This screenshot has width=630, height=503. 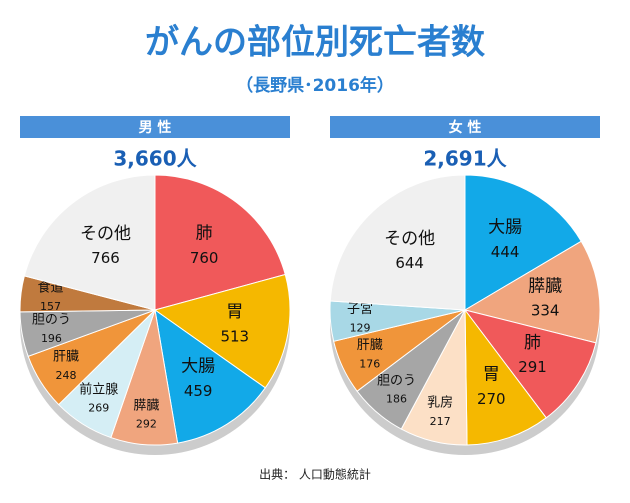 What do you see at coordinates (65, 375) in the screenshot?
I see `value-label: 248` at bounding box center [65, 375].